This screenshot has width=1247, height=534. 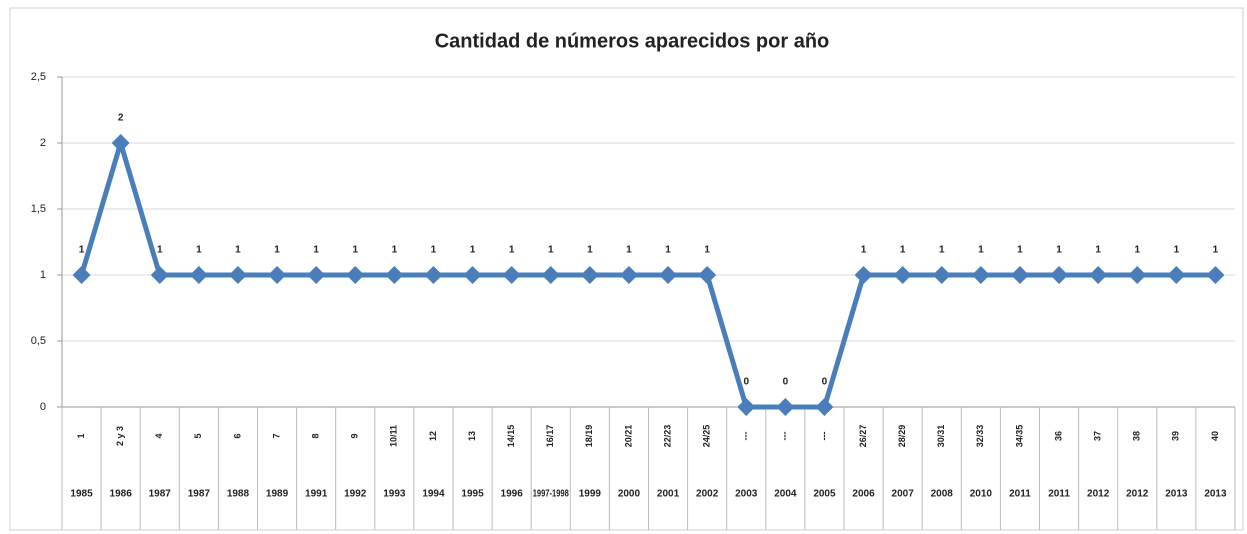 I want to click on x-tick-label: 5, so click(x=198, y=435).